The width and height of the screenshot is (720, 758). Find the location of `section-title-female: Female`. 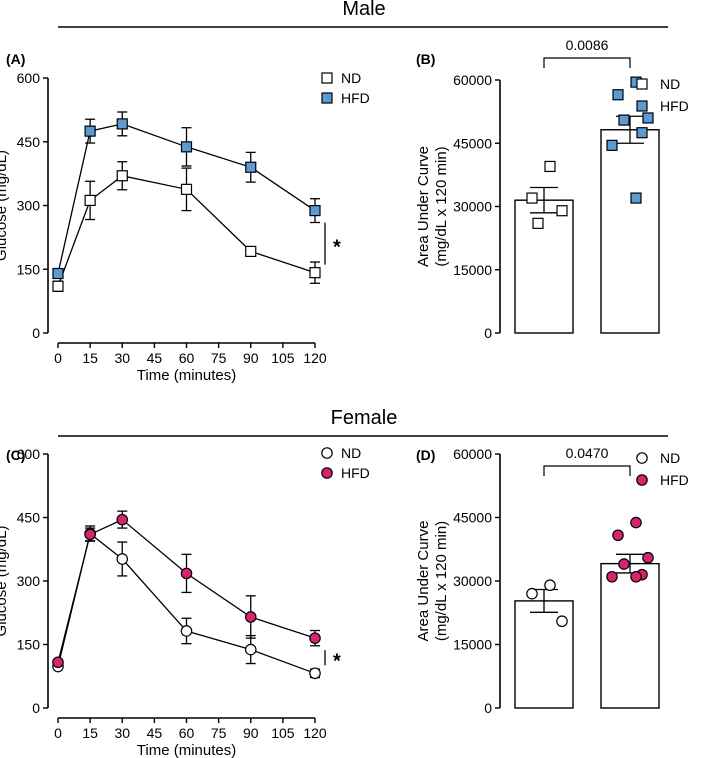

section-title-female: Female is located at coordinates (364, 418).